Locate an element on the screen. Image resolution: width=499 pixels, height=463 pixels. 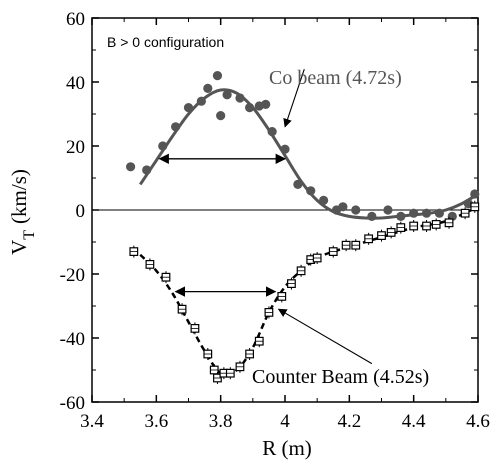
width-arrows is located at coordinates (222, 225).